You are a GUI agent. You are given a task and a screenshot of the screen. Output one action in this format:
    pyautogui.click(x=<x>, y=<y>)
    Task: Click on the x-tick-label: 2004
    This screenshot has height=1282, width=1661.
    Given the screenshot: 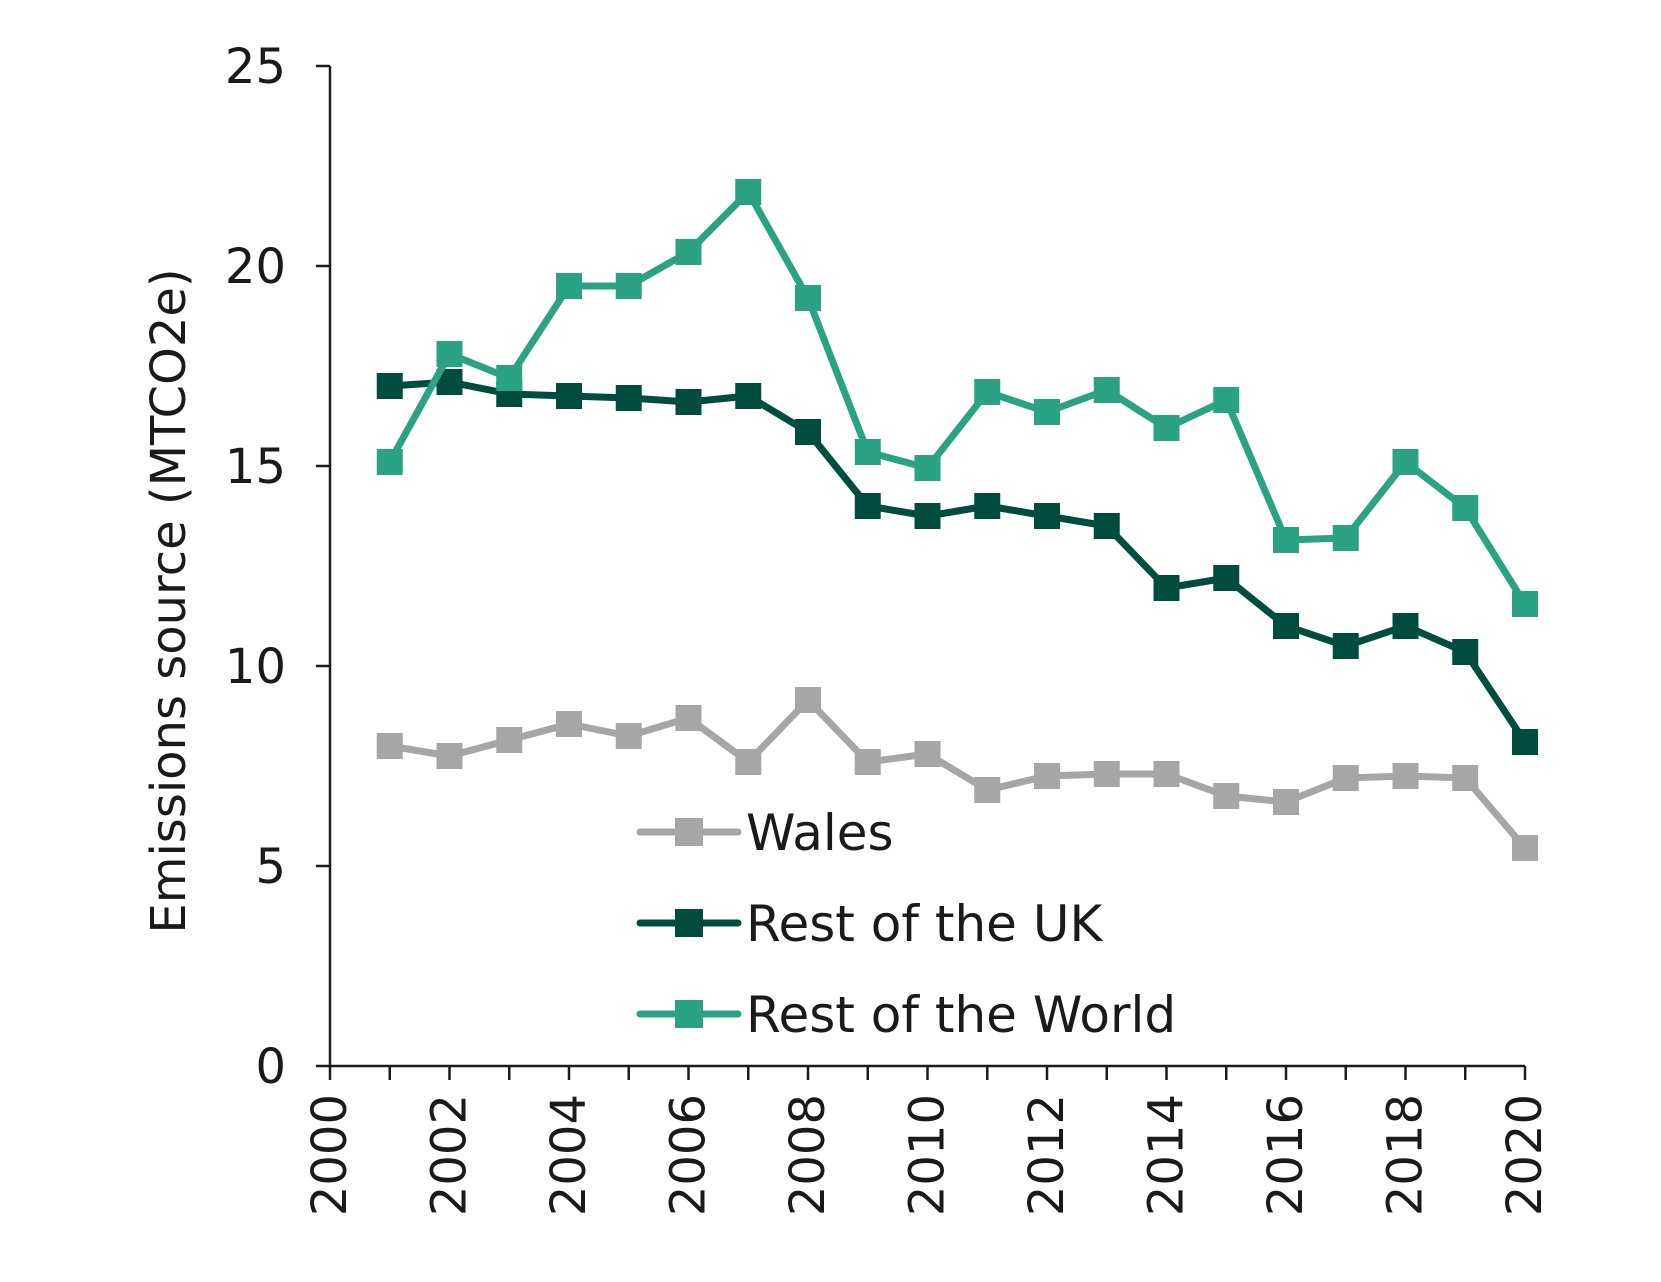 What is the action you would take?
    pyautogui.click(x=569, y=1155)
    